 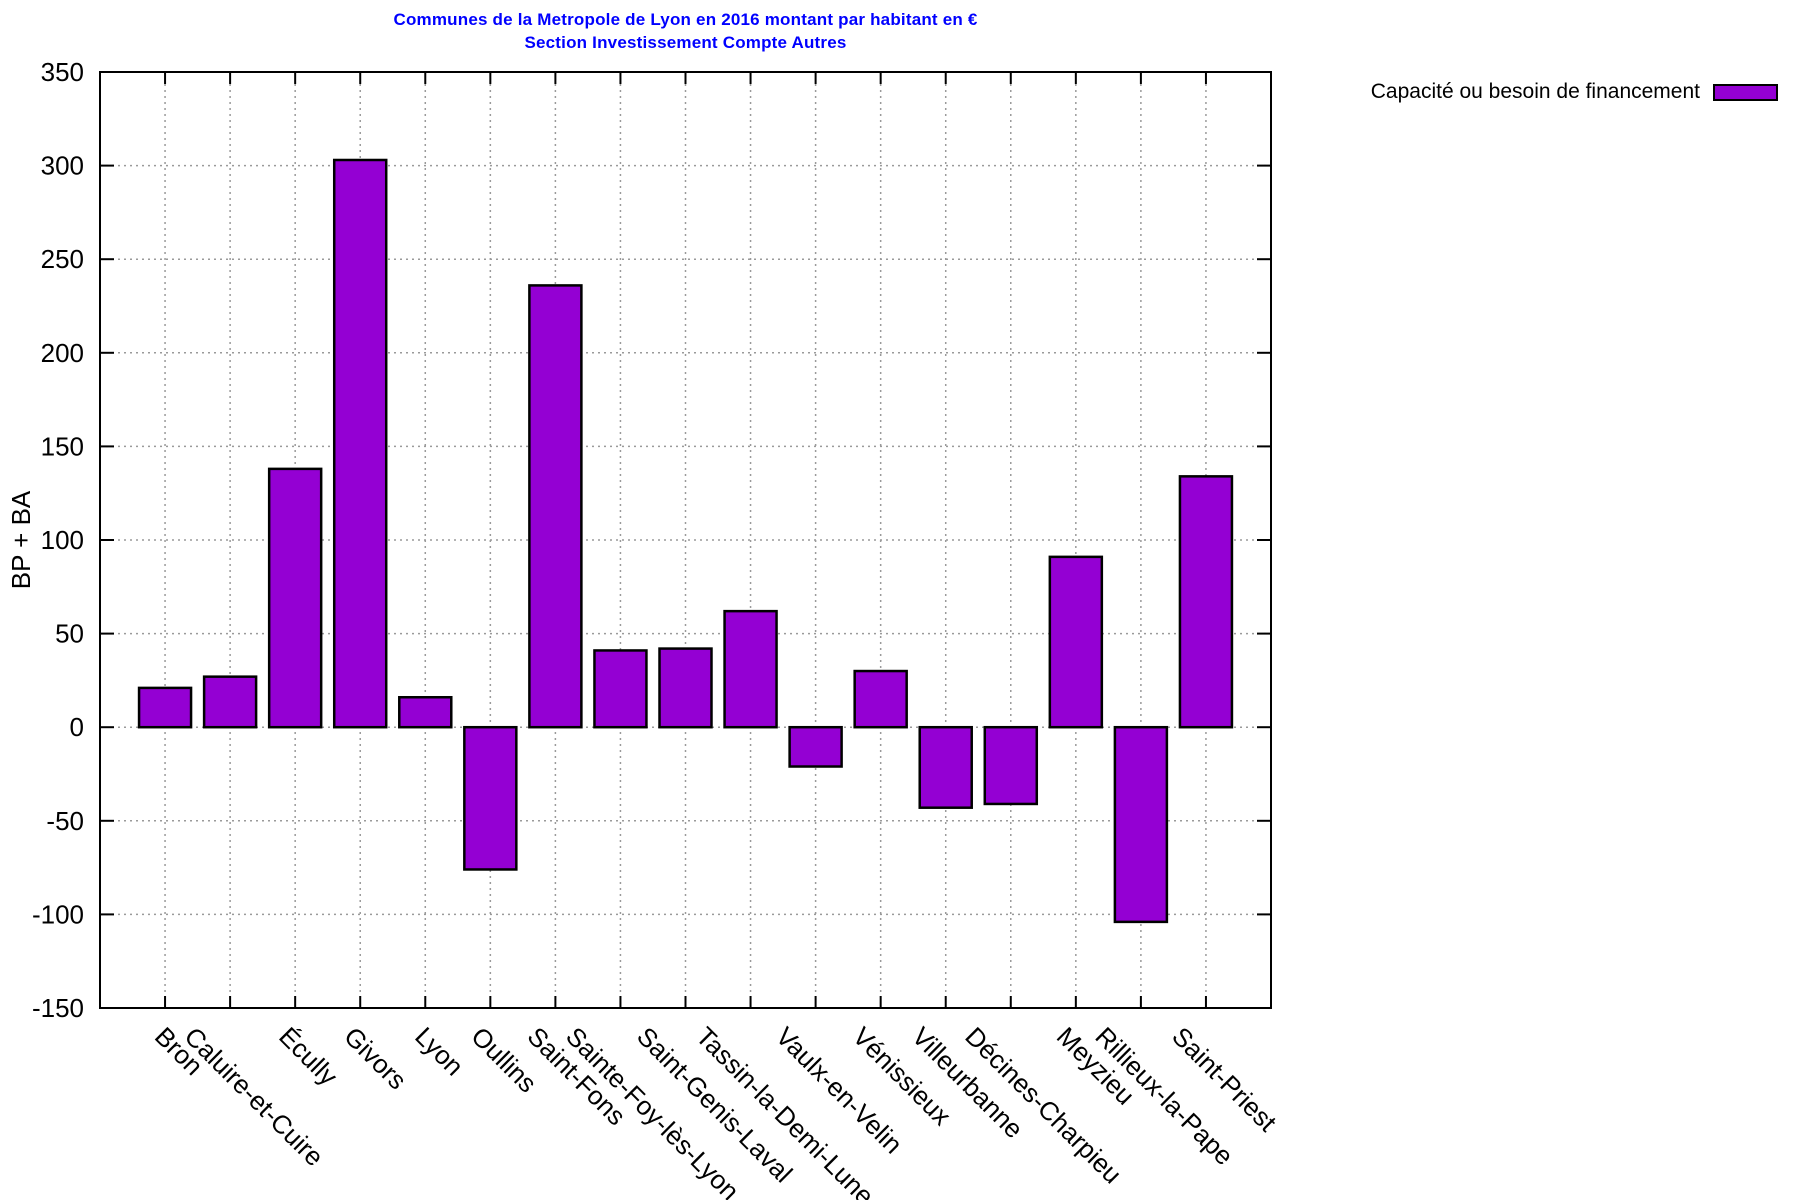 I want to click on y-tick-label: 300, so click(x=62, y=166).